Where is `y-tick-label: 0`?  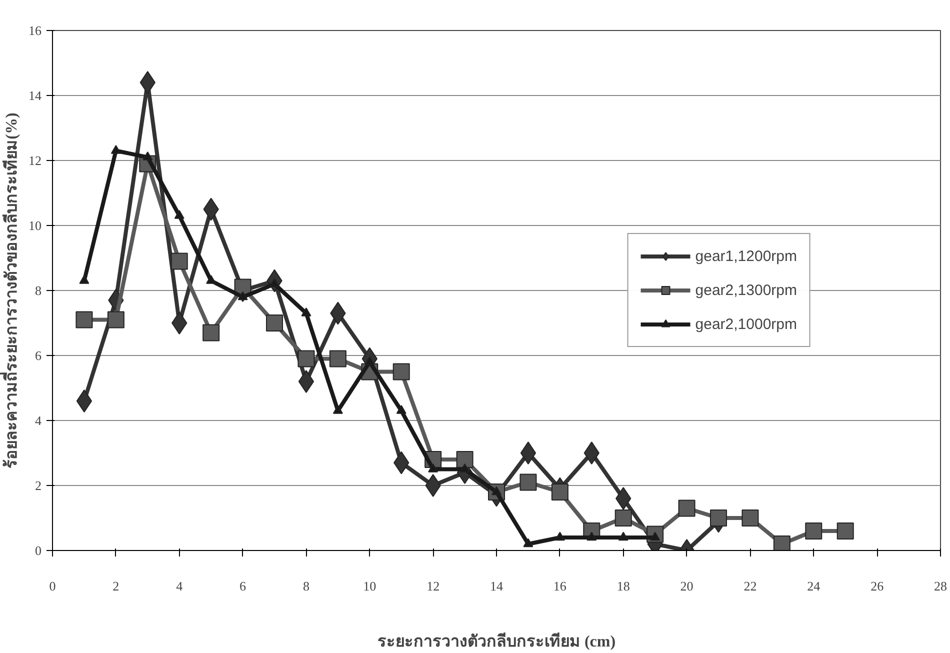 y-tick-label: 0 is located at coordinates (38, 550).